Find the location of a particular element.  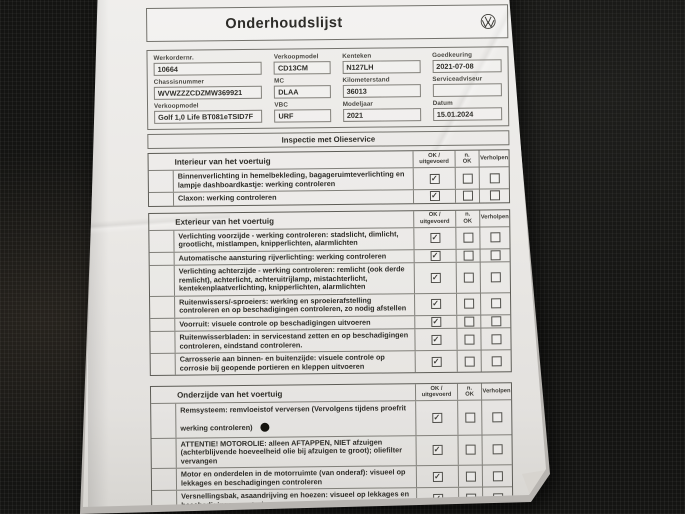

section-bar-inspectie: Inspectie met Olieservice is located at coordinates (328, 139).